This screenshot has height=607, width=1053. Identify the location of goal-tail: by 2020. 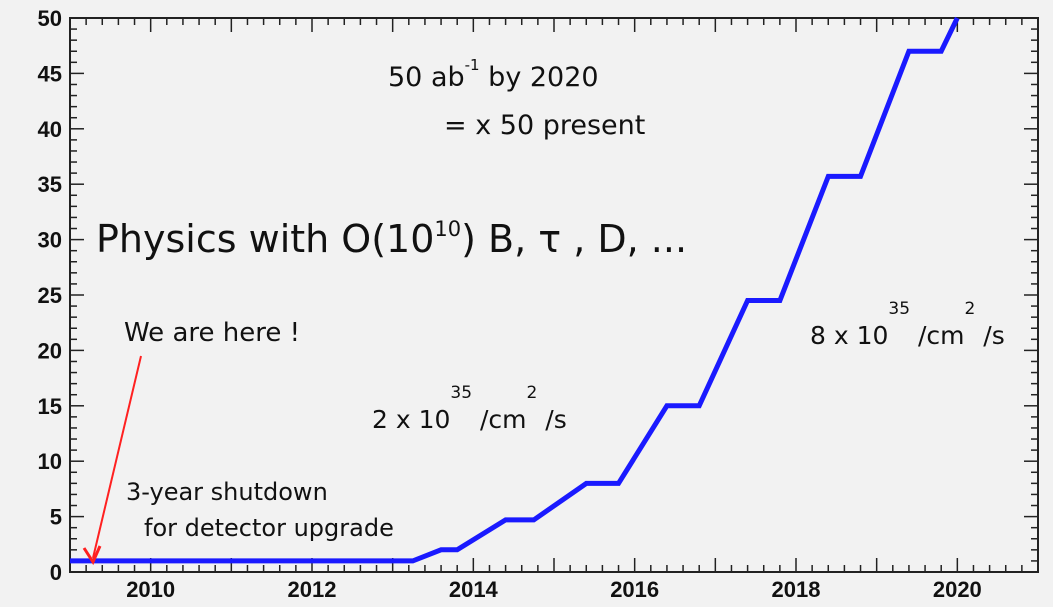
(539, 77).